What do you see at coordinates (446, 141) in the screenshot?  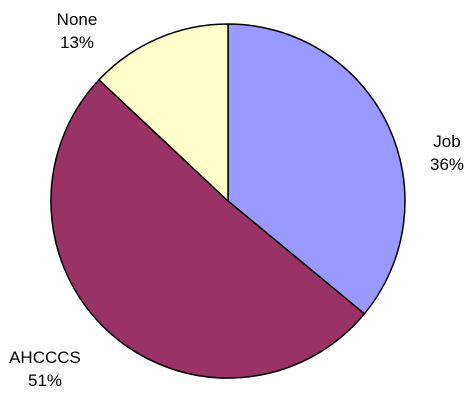 I see `slice-label-job: Job` at bounding box center [446, 141].